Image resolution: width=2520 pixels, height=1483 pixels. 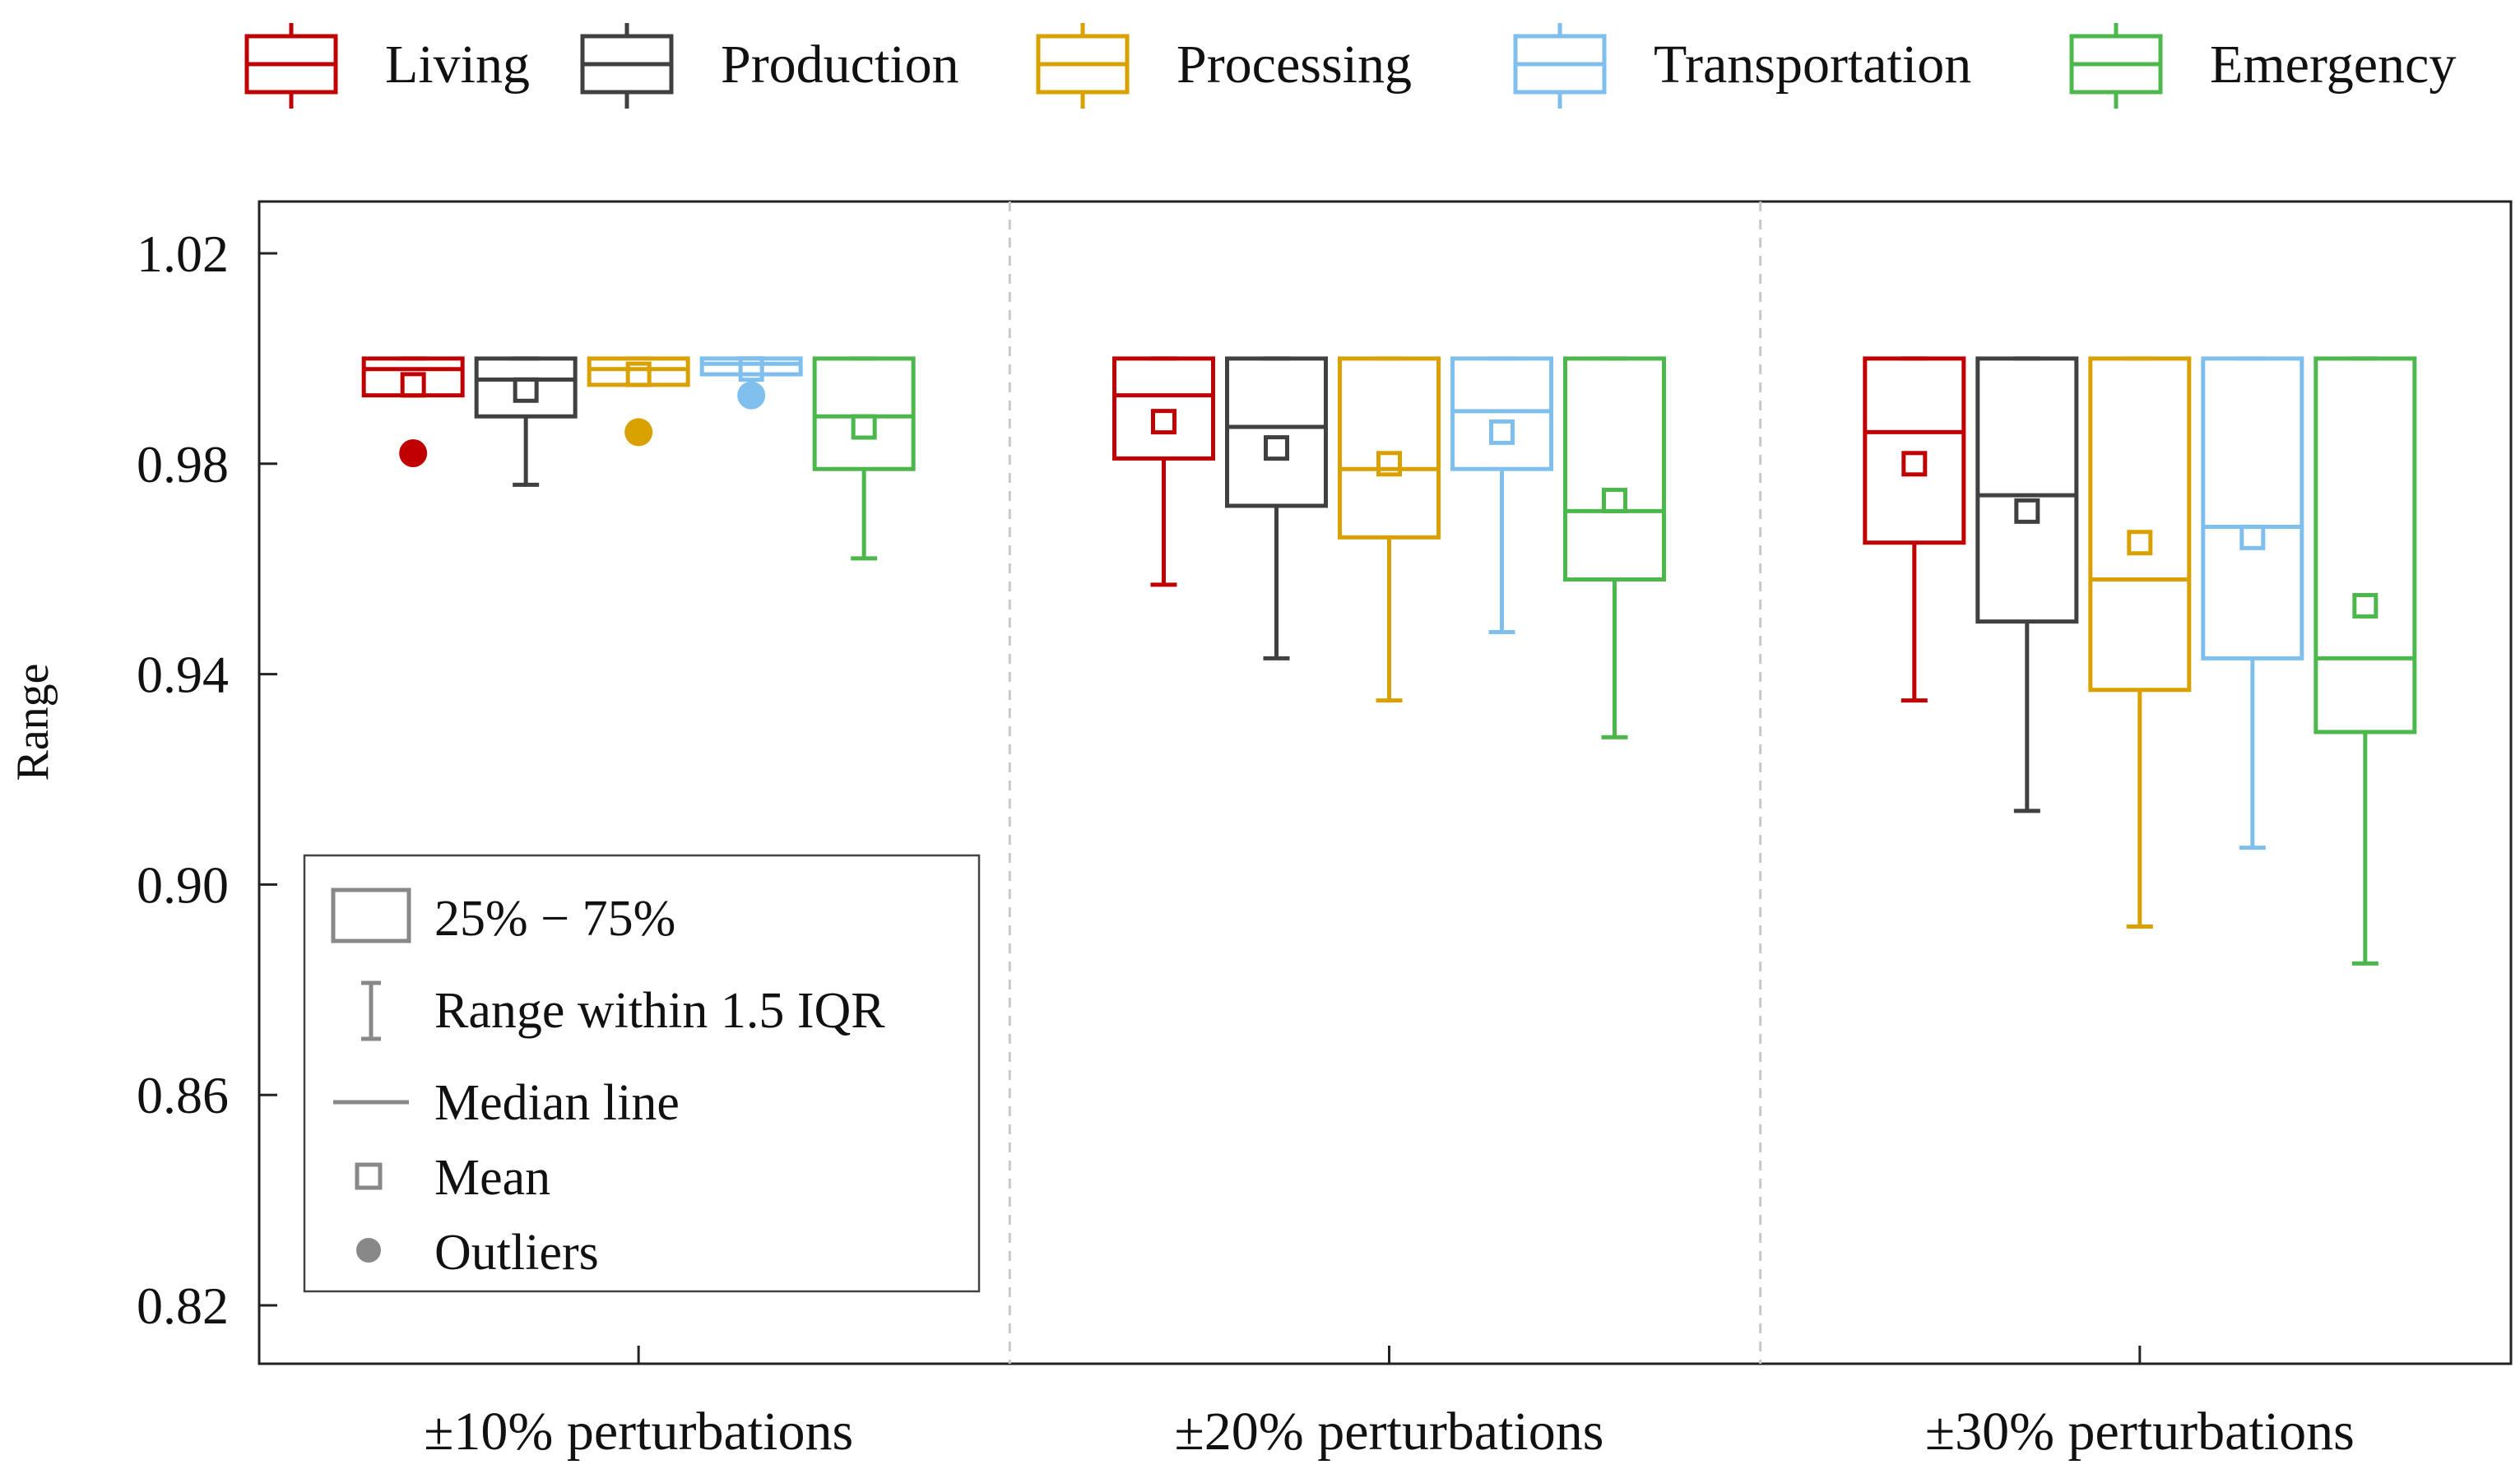 I want to click on series-living, so click(x=1163, y=529).